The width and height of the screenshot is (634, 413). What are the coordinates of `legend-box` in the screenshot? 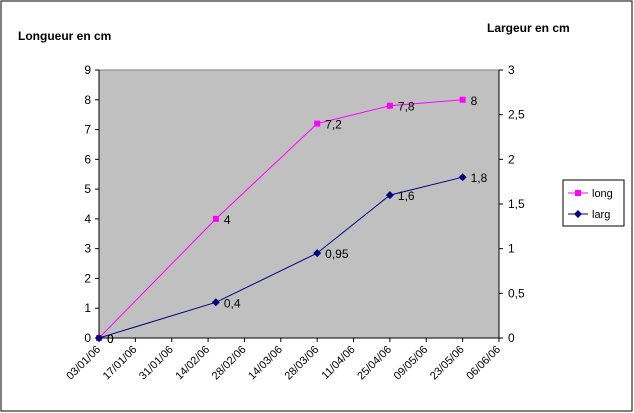 It's located at (593, 203).